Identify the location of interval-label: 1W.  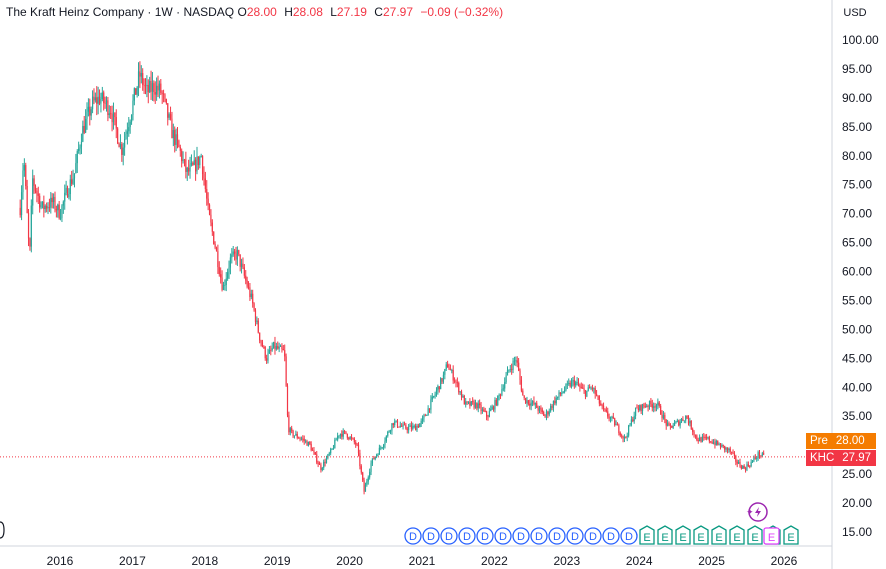
(163, 12).